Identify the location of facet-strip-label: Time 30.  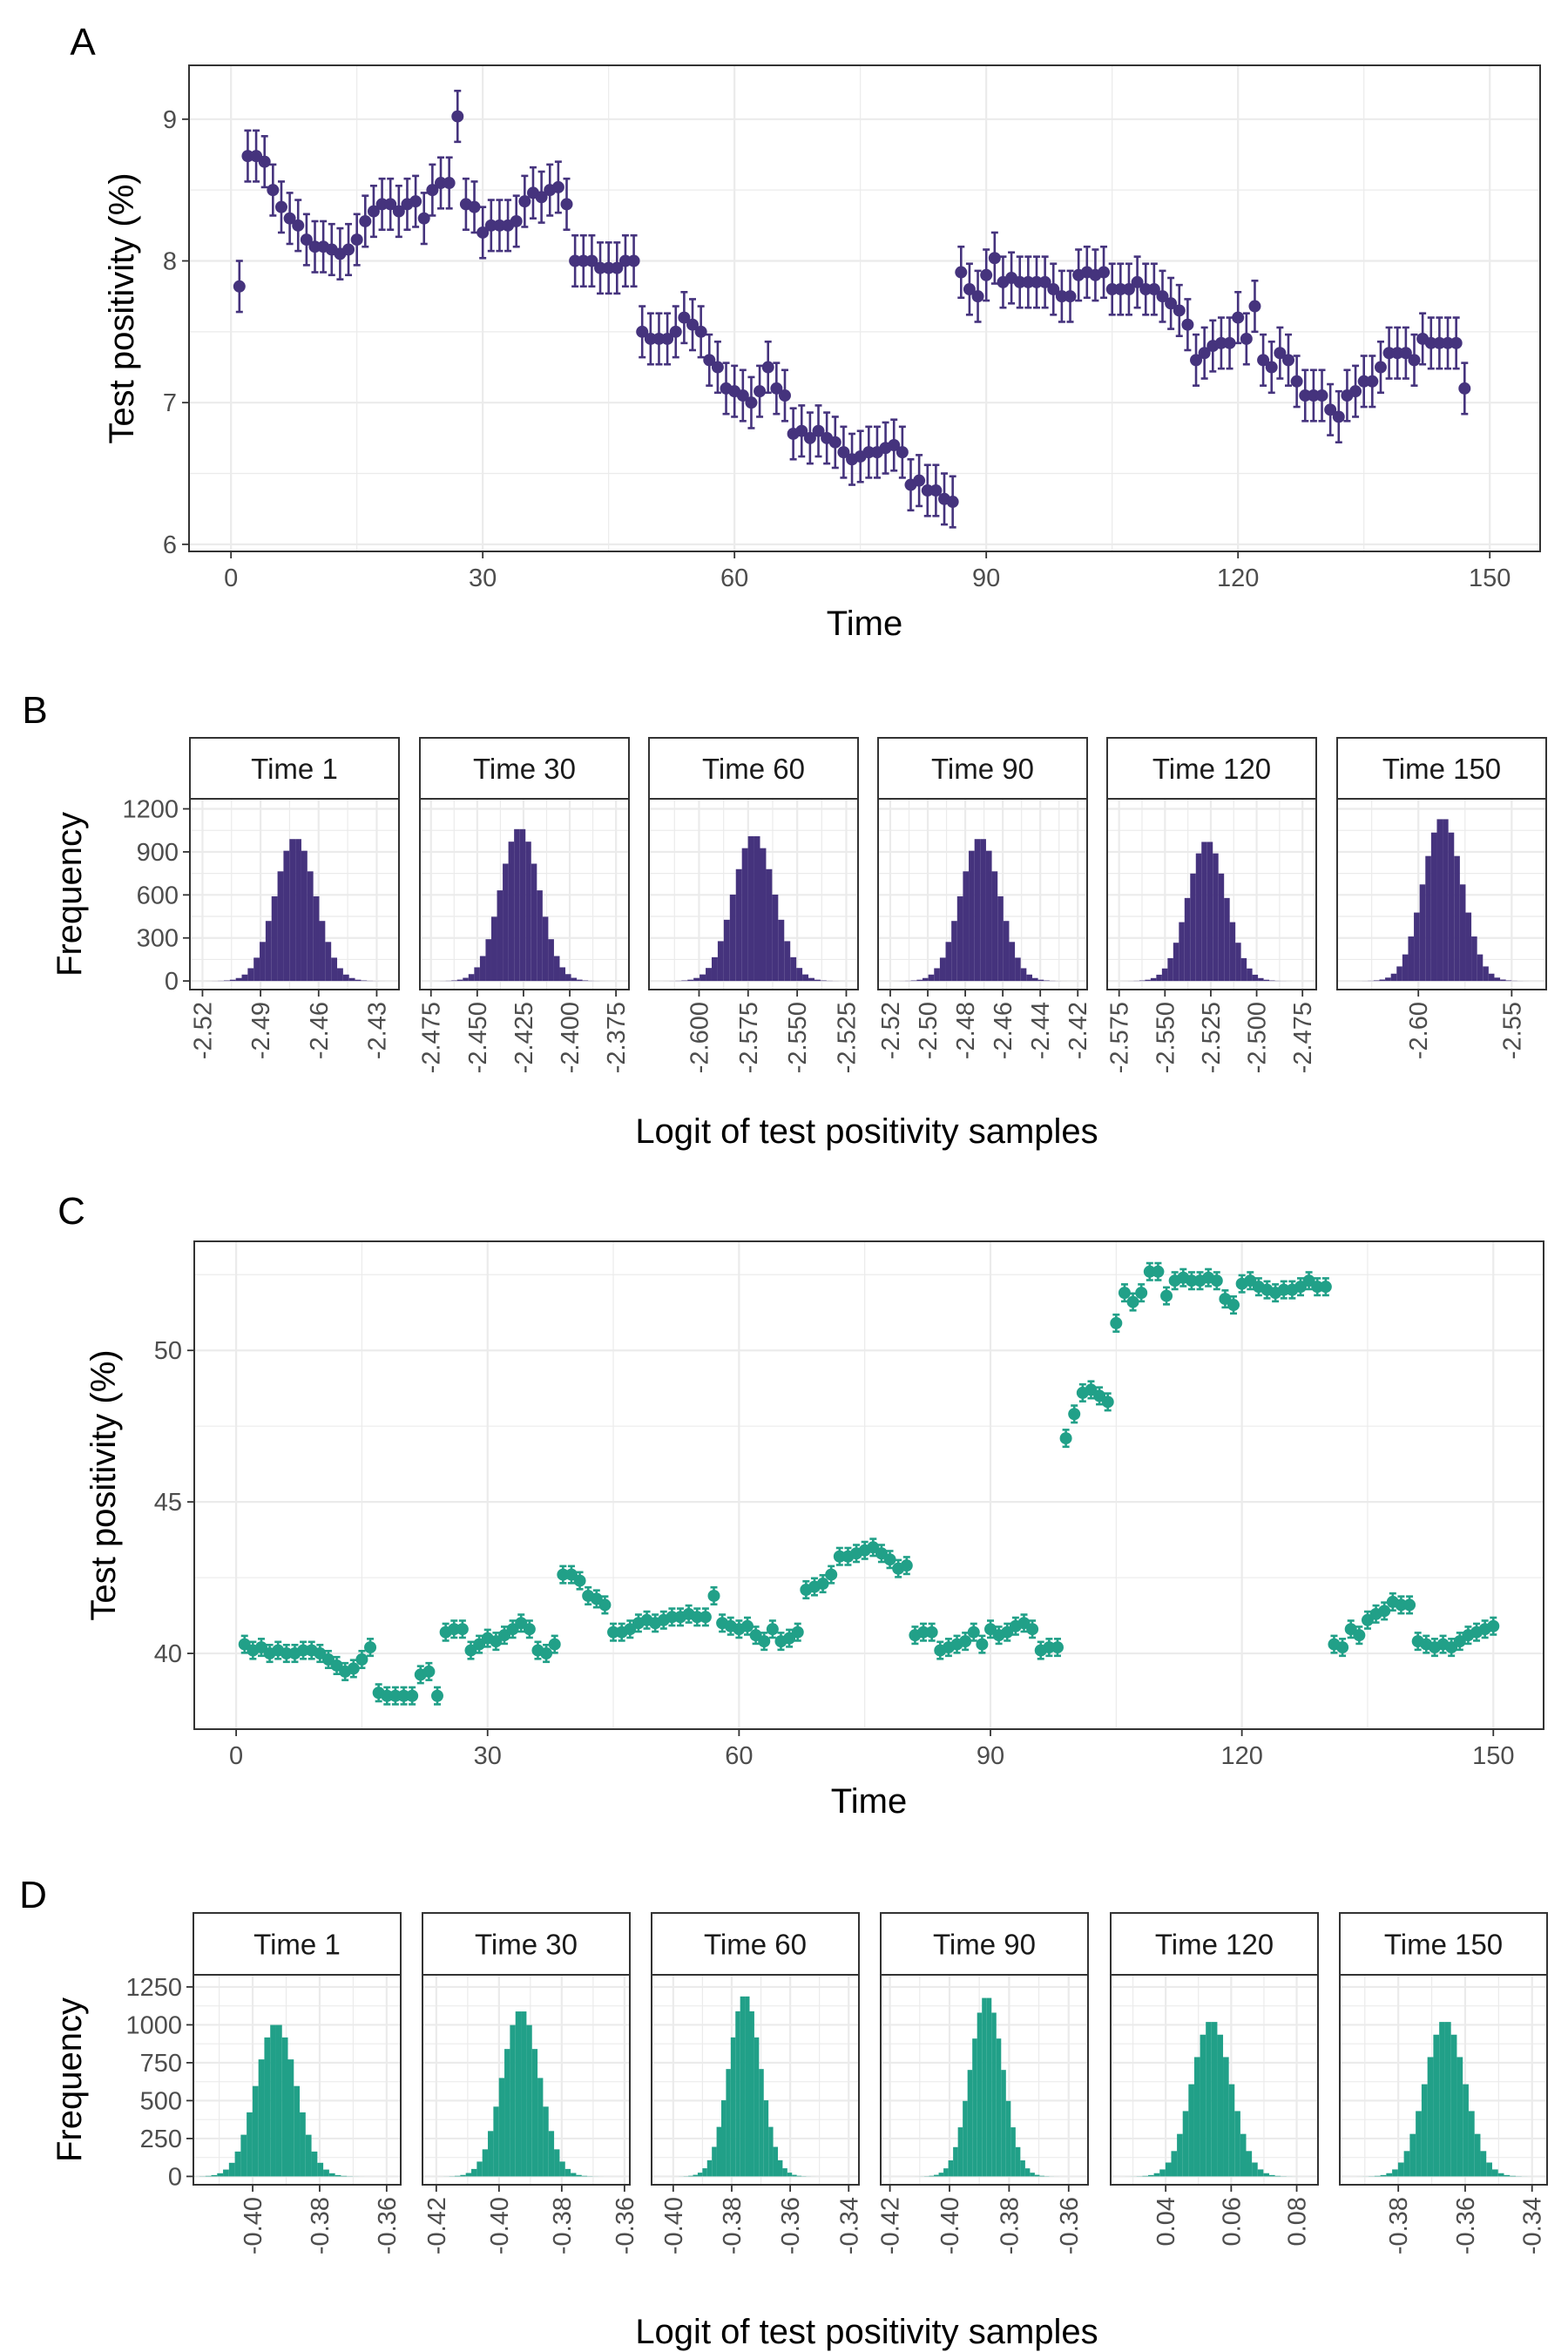
(524, 769).